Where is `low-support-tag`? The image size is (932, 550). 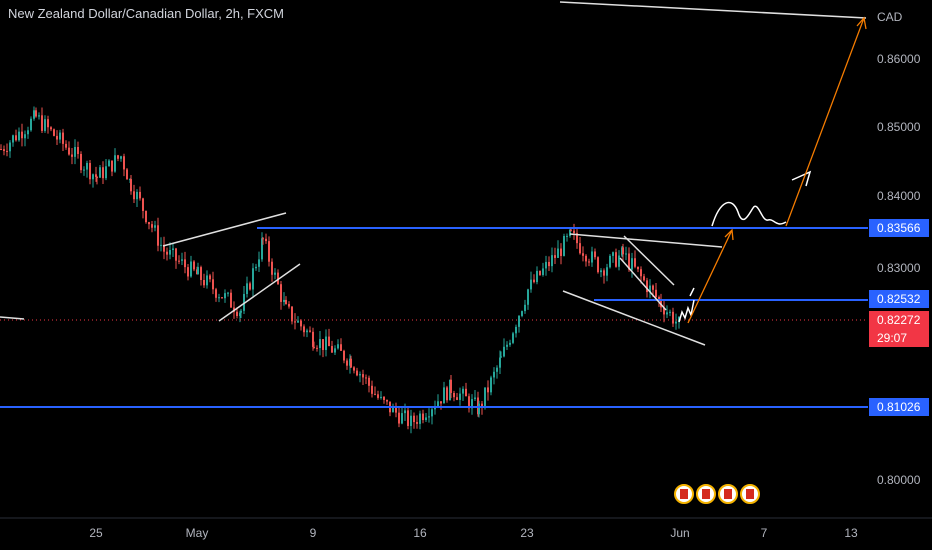
low-support-tag is located at coordinates (899, 407).